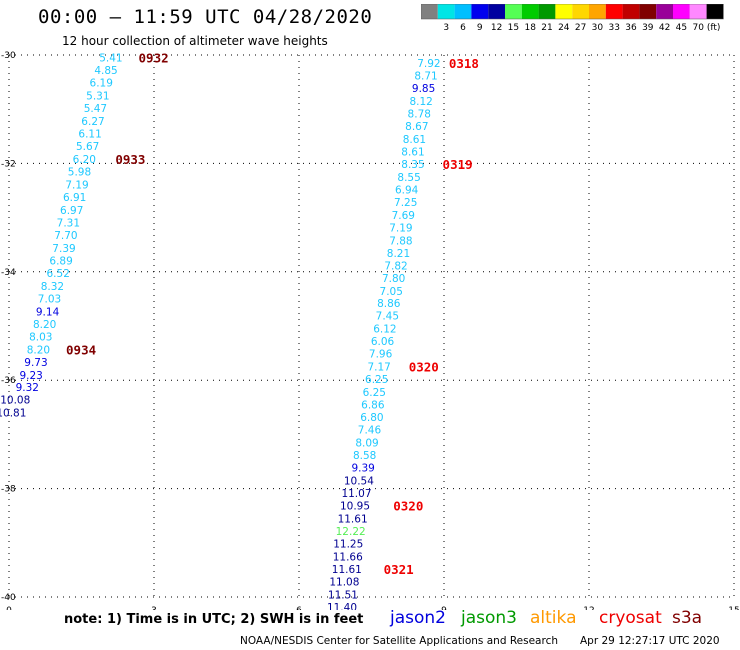 Image resolution: width=740 pixels, height=650 pixels. I want to click on wave-height-point: 6.86, so click(373, 406).